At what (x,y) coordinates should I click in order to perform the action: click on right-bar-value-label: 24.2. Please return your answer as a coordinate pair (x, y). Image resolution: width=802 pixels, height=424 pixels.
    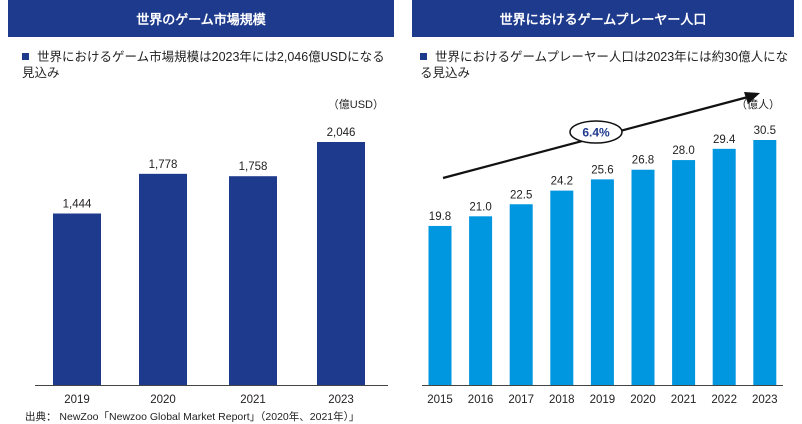
    Looking at the image, I should click on (562, 182).